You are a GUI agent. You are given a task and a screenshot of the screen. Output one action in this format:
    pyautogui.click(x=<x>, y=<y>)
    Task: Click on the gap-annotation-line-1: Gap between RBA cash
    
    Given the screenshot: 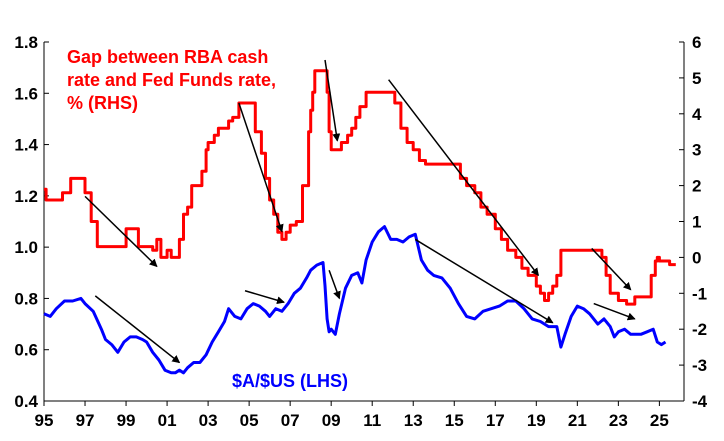 What is the action you would take?
    pyautogui.click(x=167, y=57)
    